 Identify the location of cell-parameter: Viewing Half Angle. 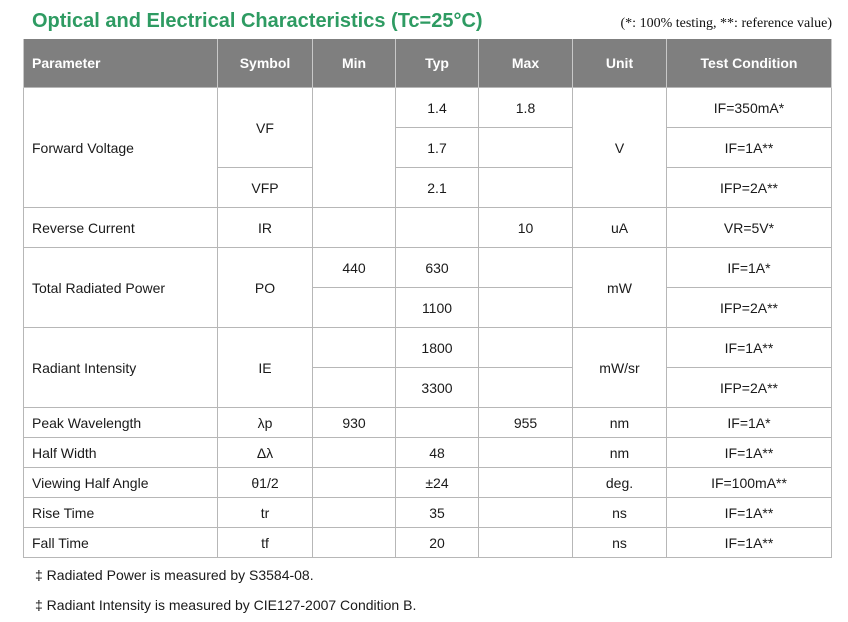
(120, 482).